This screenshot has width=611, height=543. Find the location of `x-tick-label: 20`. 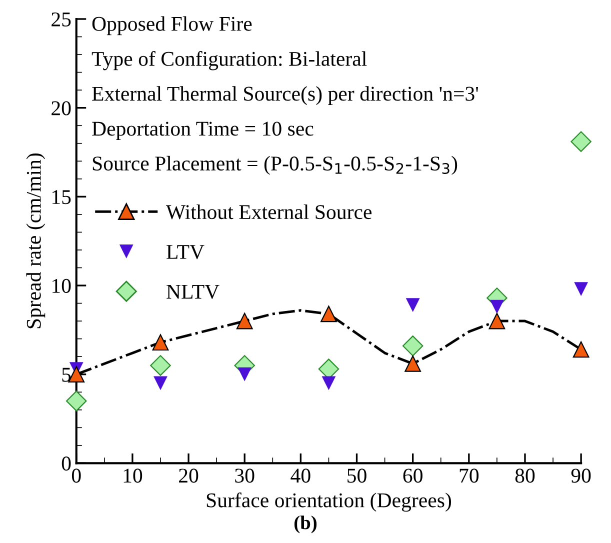

x-tick-label: 20 is located at coordinates (188, 475).